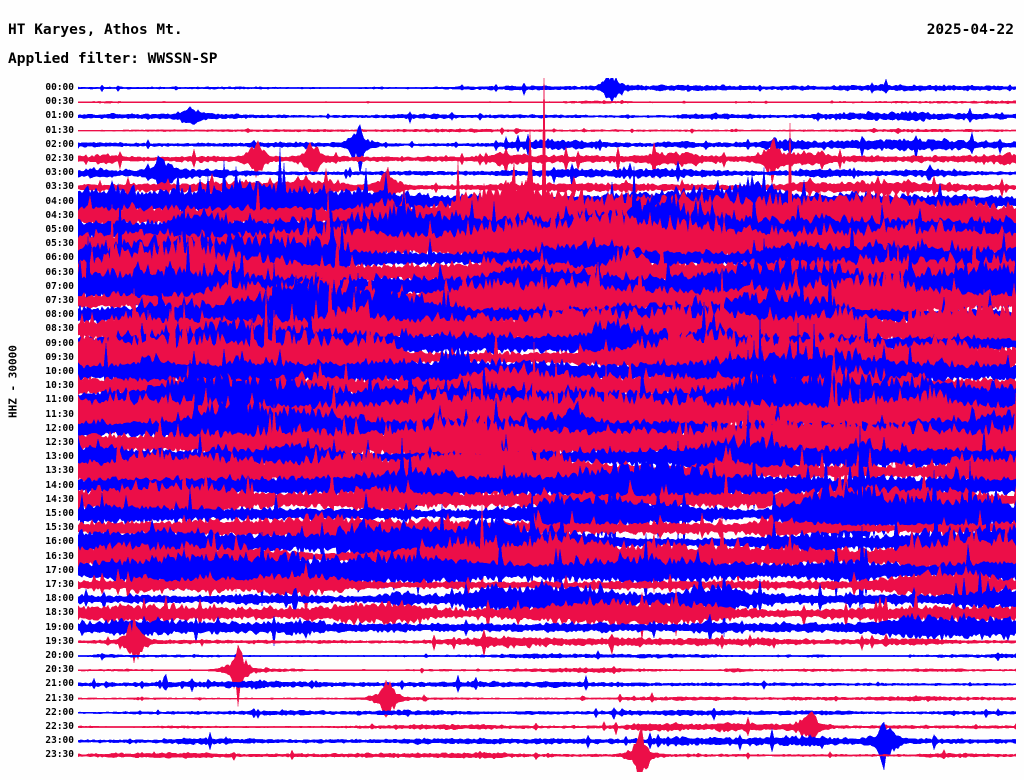  I want to click on time-tick-label: 22:00, so click(59, 712).